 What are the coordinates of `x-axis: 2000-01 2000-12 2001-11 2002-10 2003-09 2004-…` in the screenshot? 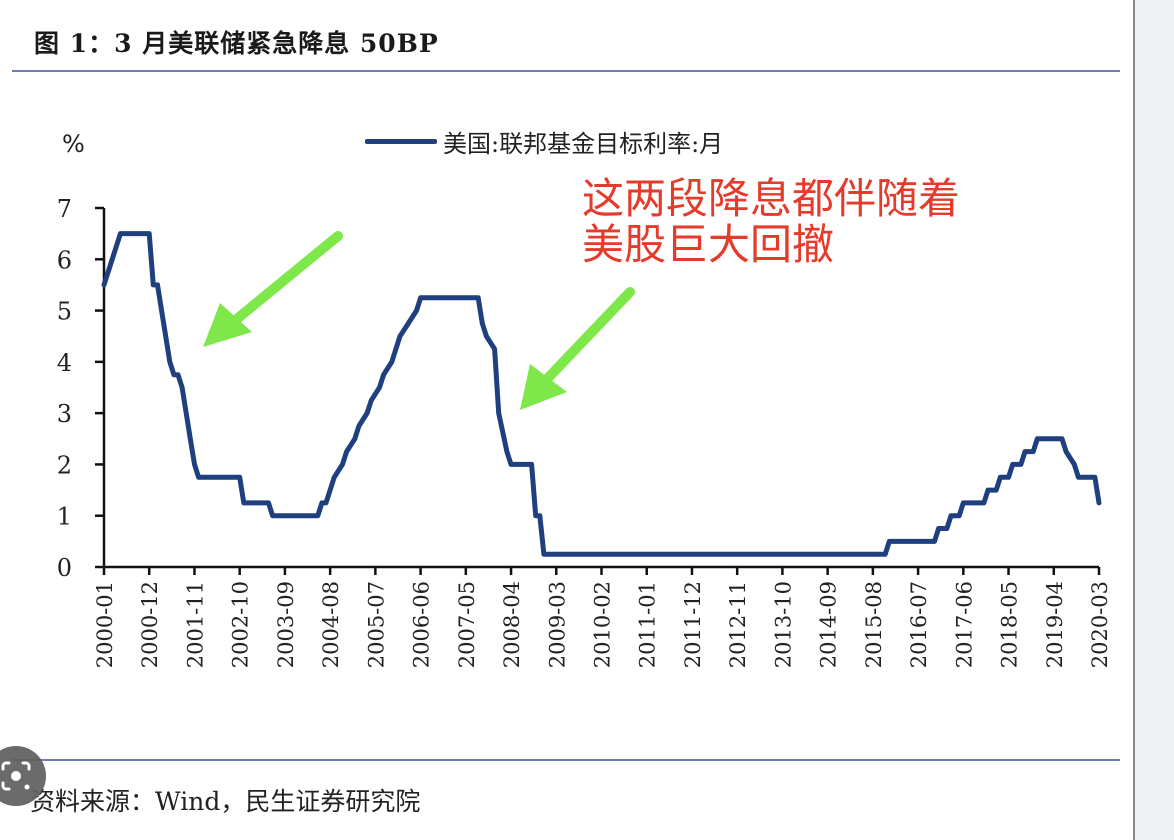 It's located at (602, 616).